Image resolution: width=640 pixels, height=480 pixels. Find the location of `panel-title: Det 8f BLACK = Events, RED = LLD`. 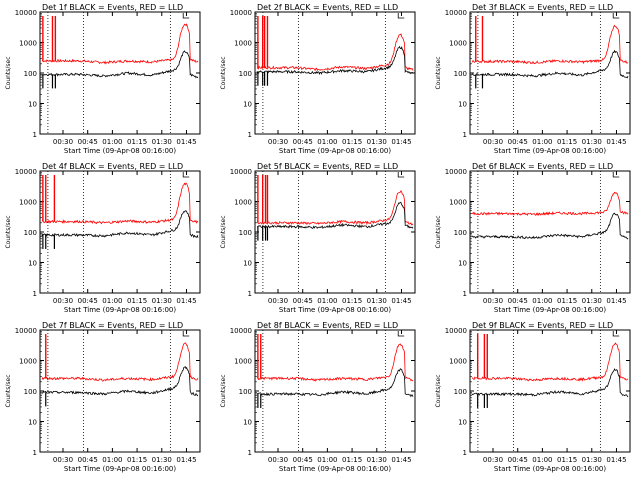

panel-title: Det 8f BLACK = Events, RED = LLD is located at coordinates (327, 325).